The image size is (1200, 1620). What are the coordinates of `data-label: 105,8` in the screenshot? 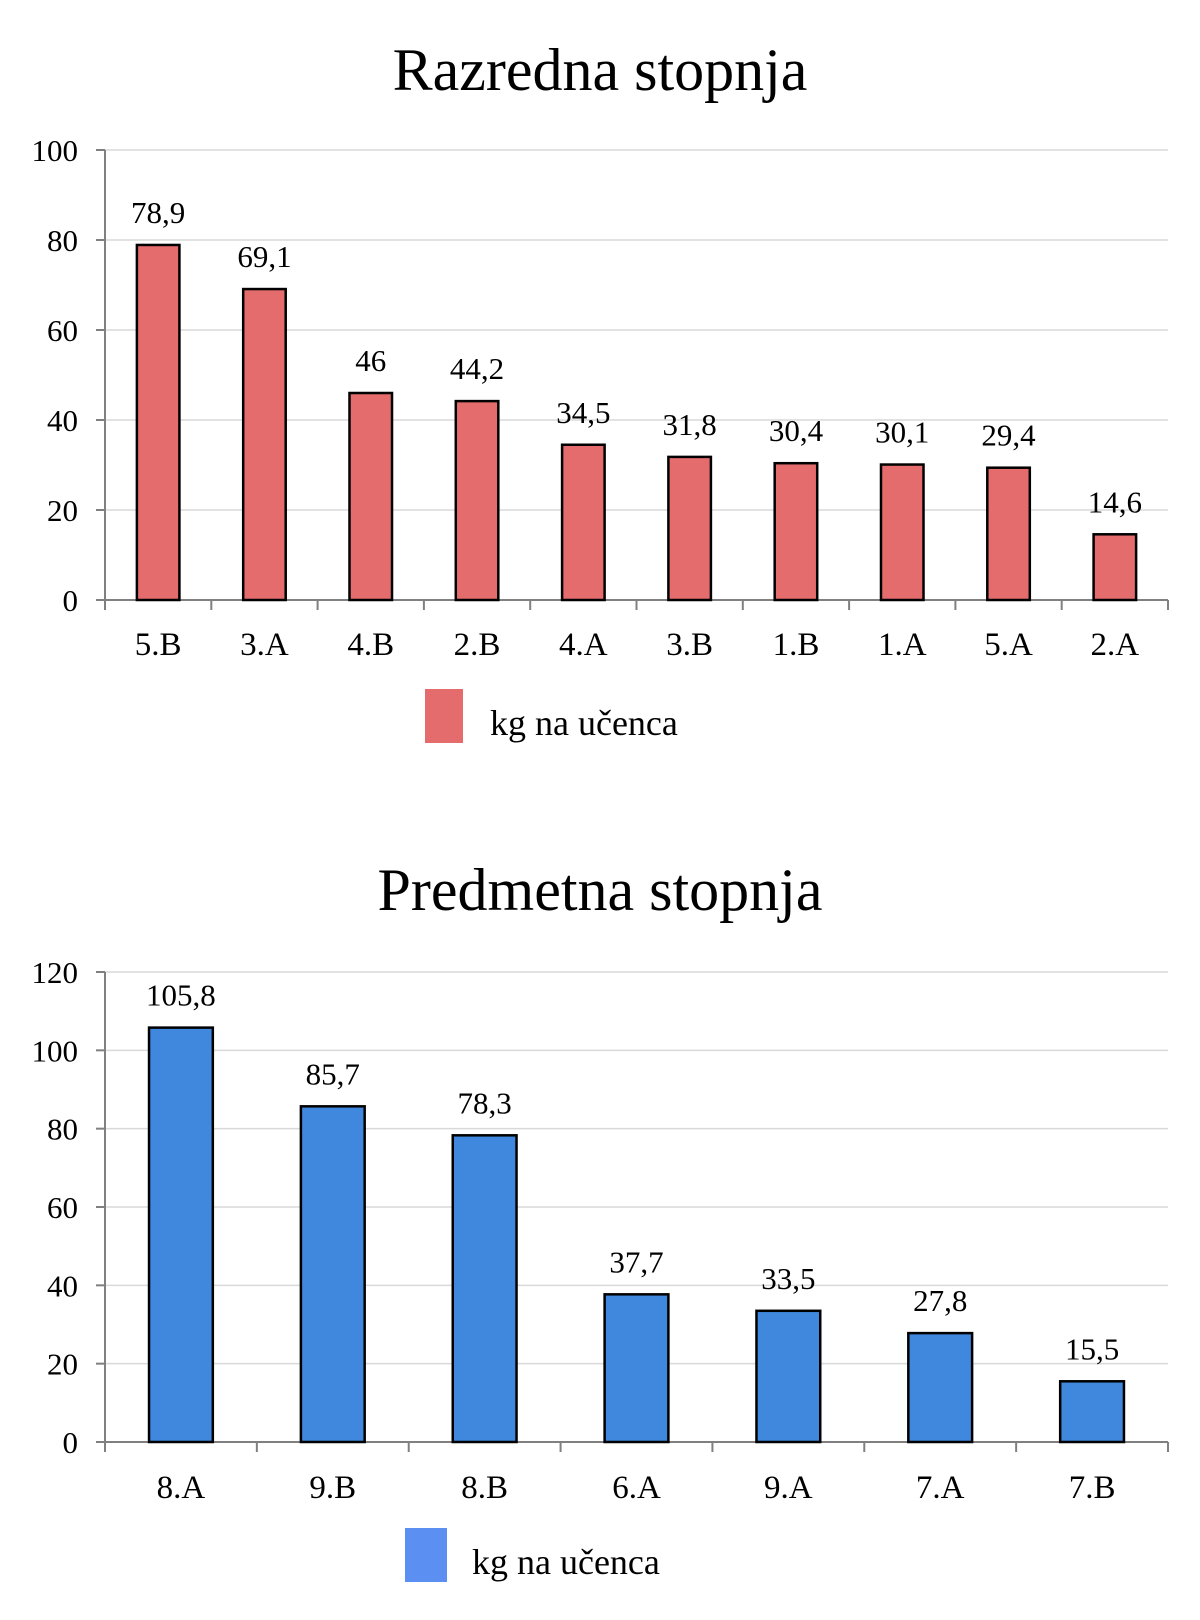 It's located at (181, 995).